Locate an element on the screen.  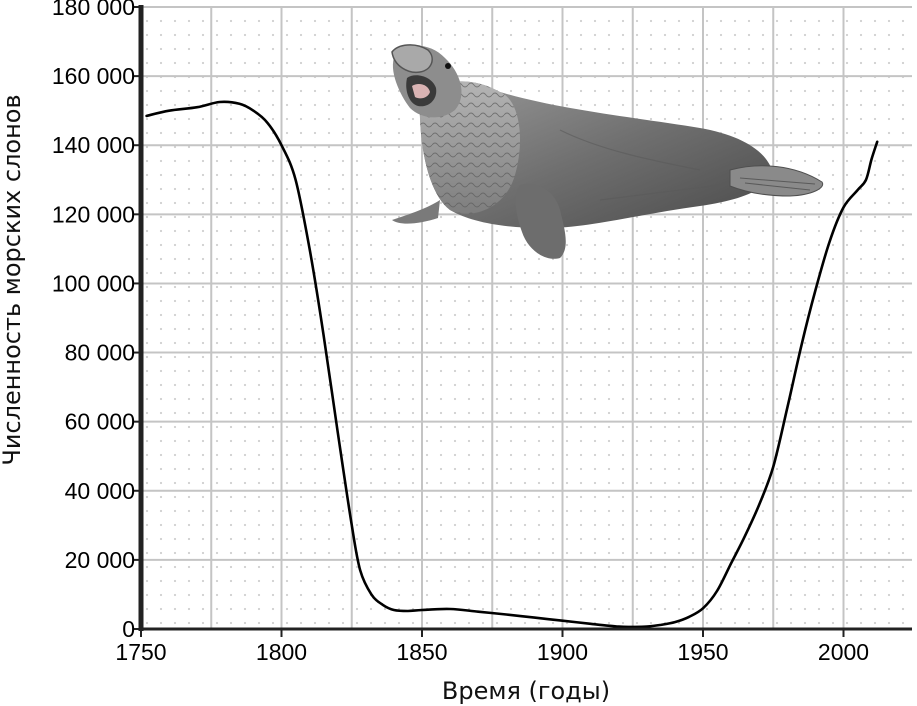
x-tick-label: 1850 is located at coordinates (421, 652).